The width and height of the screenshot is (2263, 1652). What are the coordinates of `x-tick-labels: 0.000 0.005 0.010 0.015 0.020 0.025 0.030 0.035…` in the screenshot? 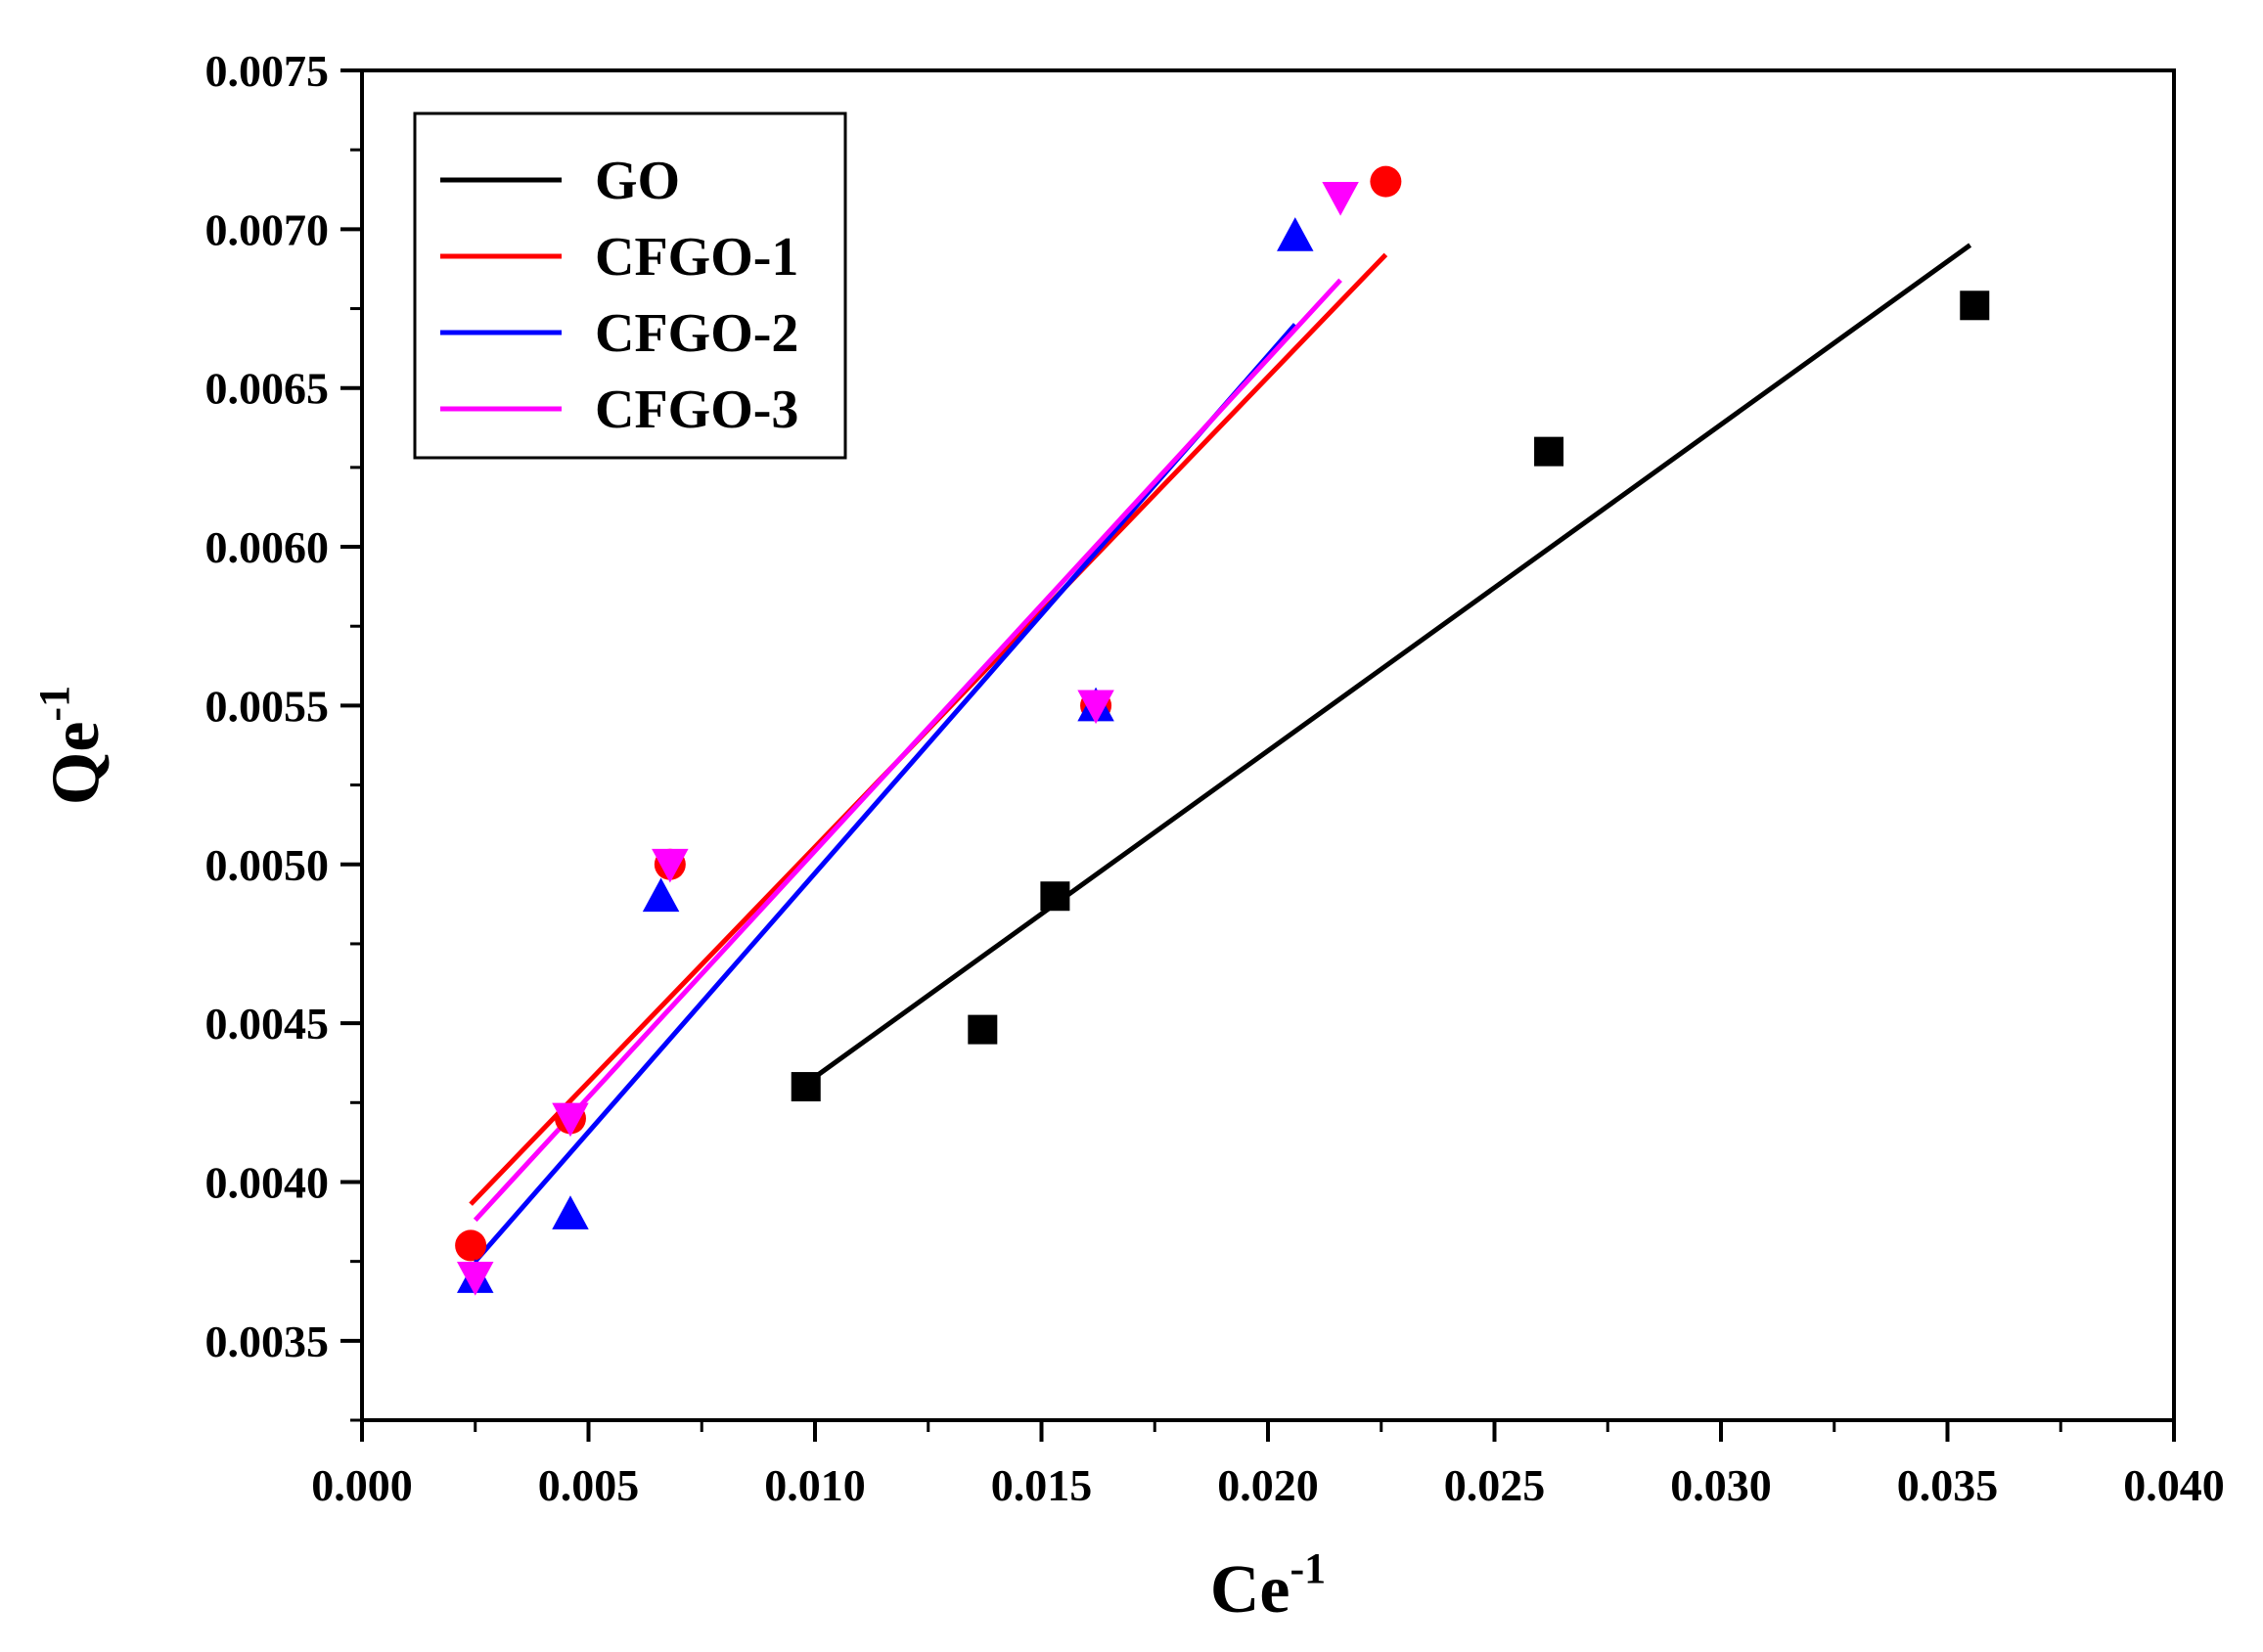 It's located at (1268, 1485).